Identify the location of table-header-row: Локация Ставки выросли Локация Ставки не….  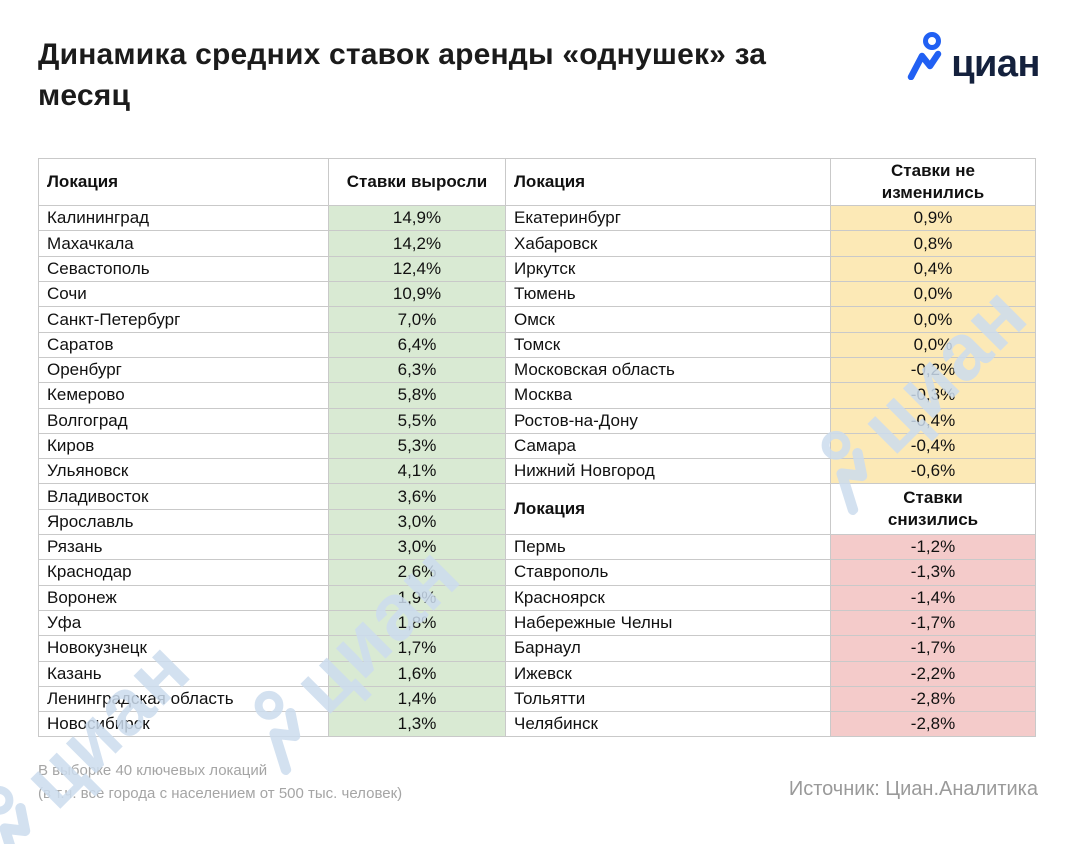
(537, 182).